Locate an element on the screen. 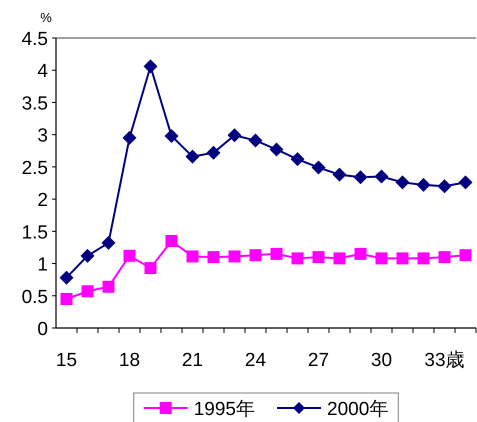 This screenshot has height=422, width=477. x-tick-label: 30 is located at coordinates (381, 360).